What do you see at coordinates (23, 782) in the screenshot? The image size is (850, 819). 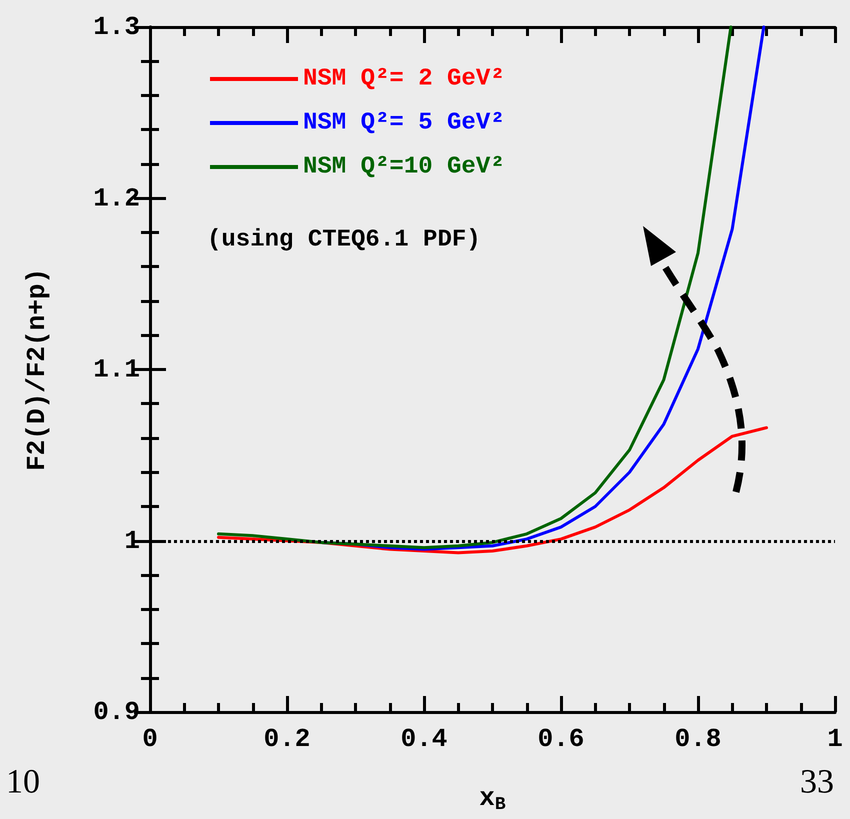 I see `text: 10` at bounding box center [23, 782].